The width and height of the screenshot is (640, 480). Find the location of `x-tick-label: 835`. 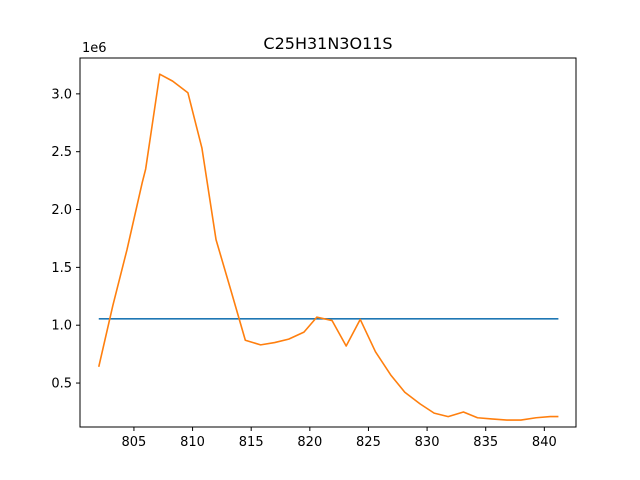

x-tick-label: 835 is located at coordinates (485, 442).